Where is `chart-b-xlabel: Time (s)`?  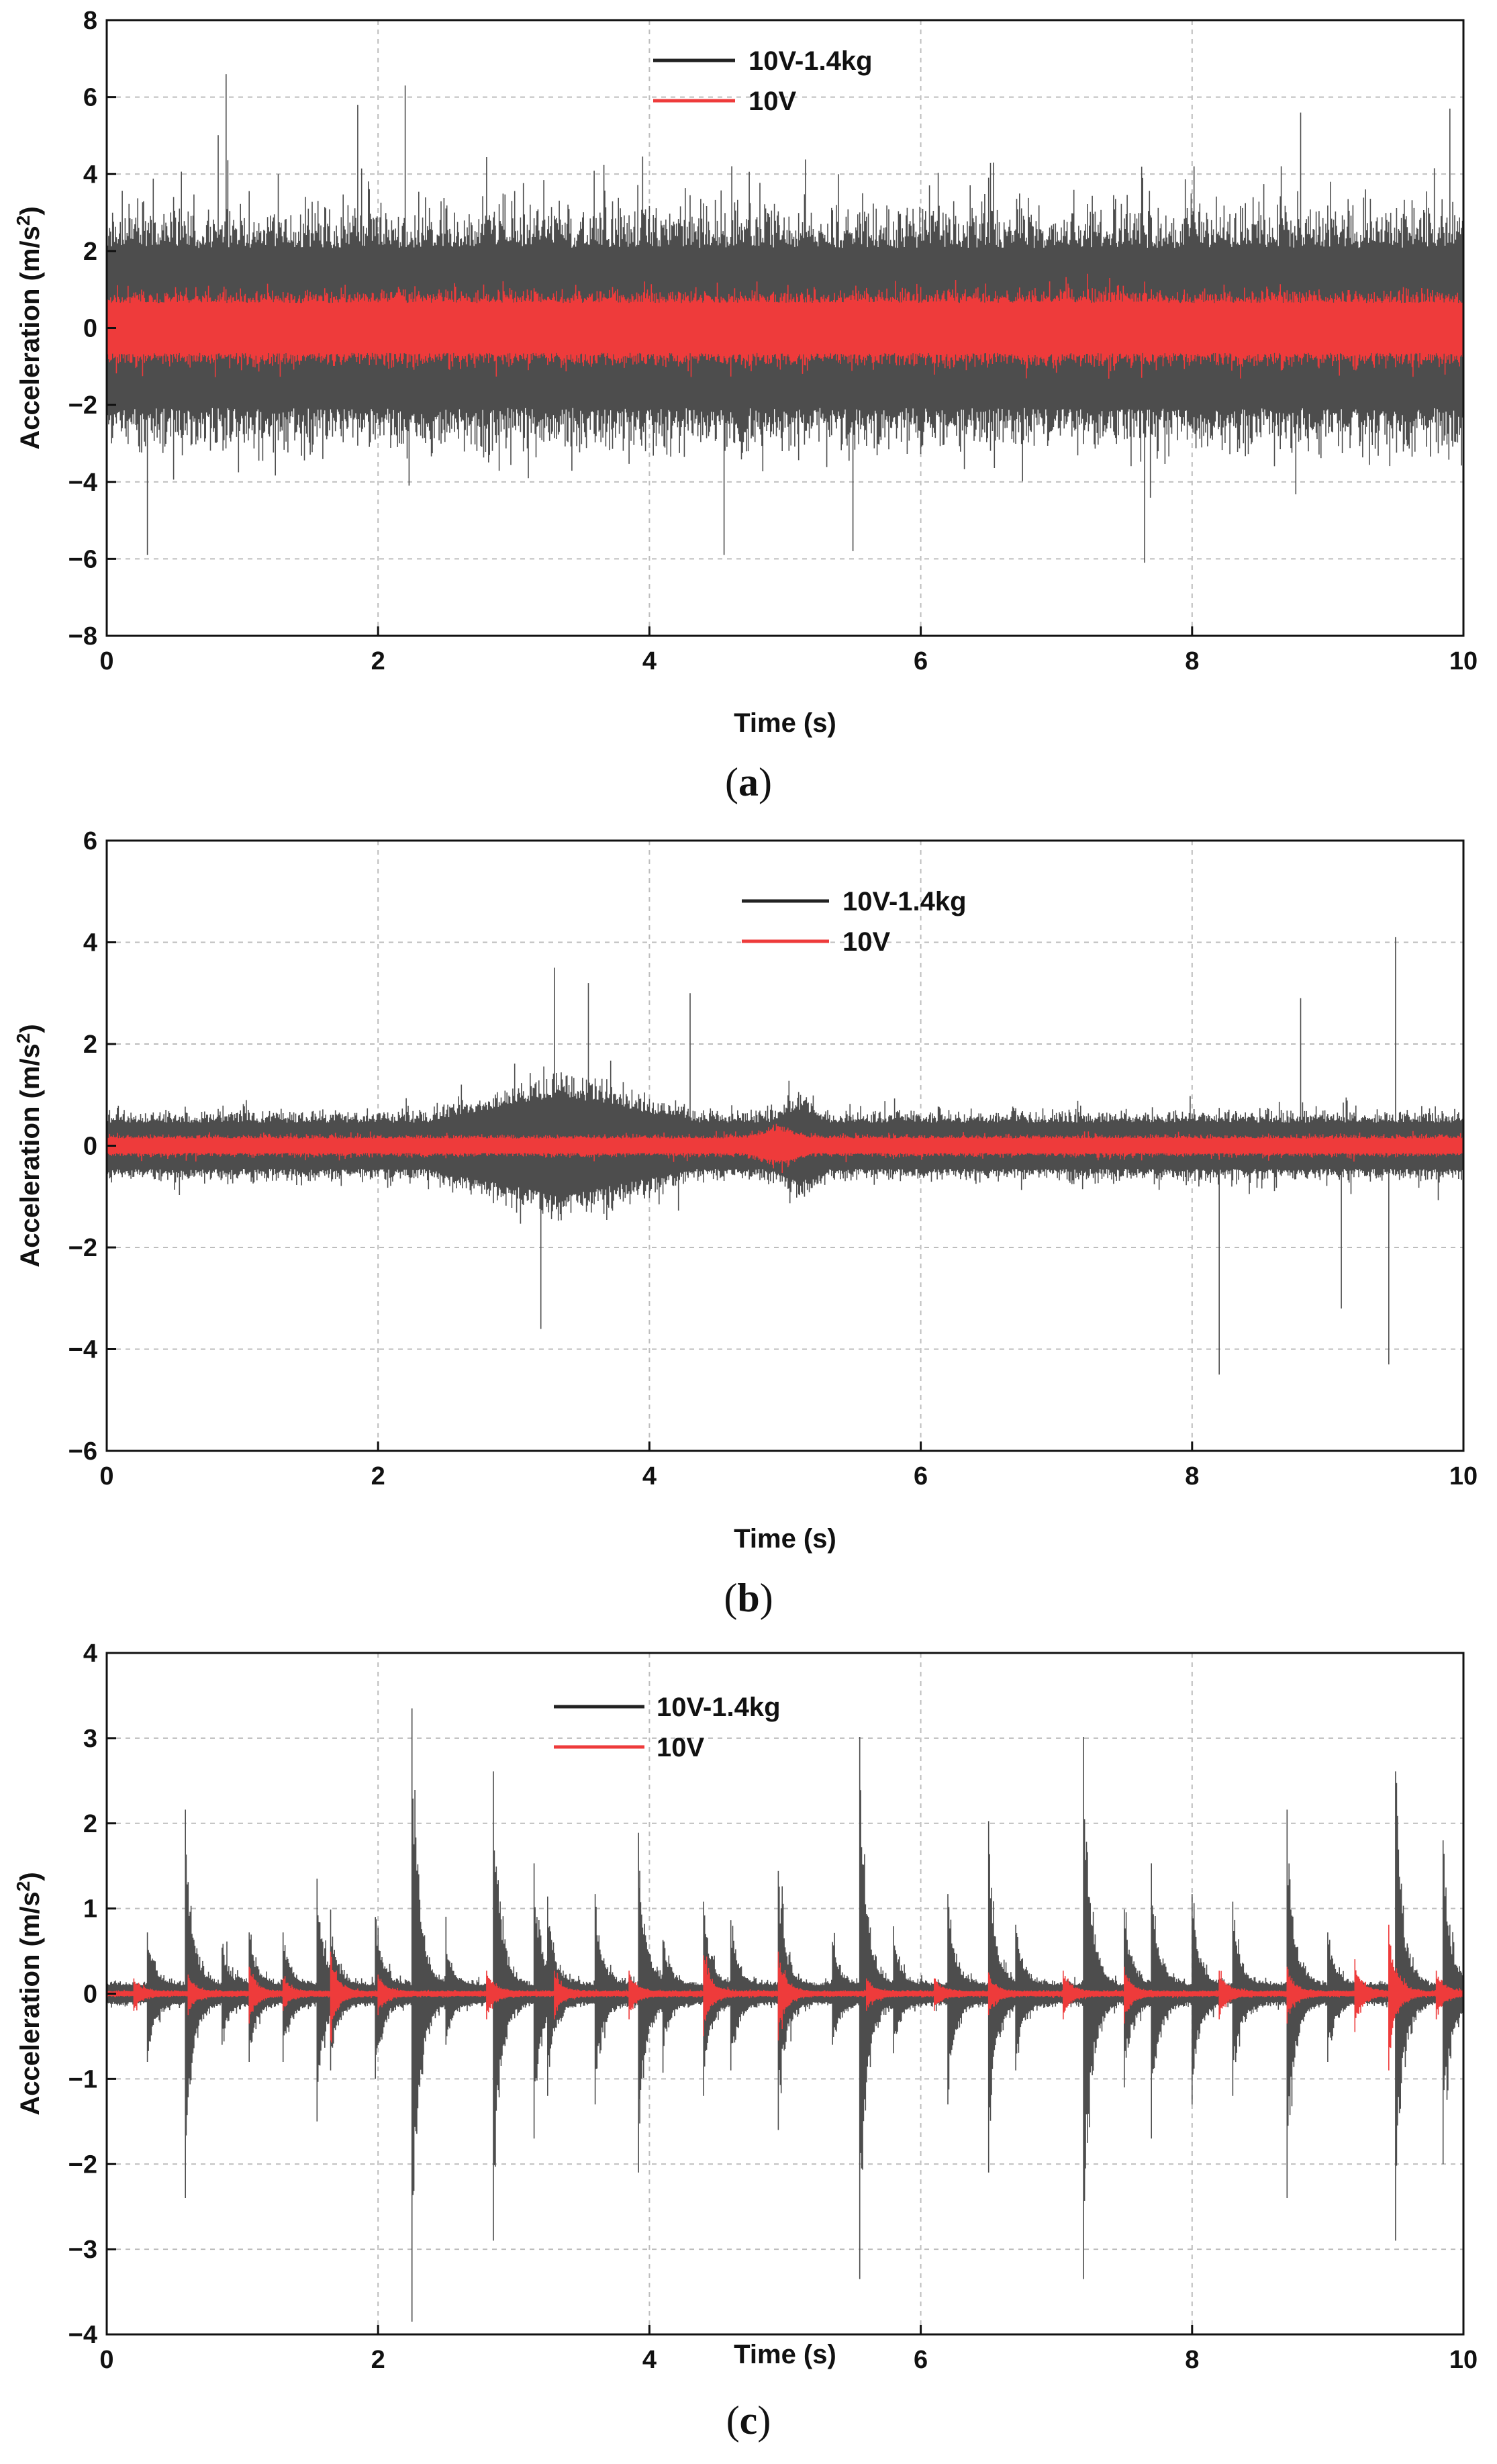 chart-b-xlabel: Time (s) is located at coordinates (785, 1539).